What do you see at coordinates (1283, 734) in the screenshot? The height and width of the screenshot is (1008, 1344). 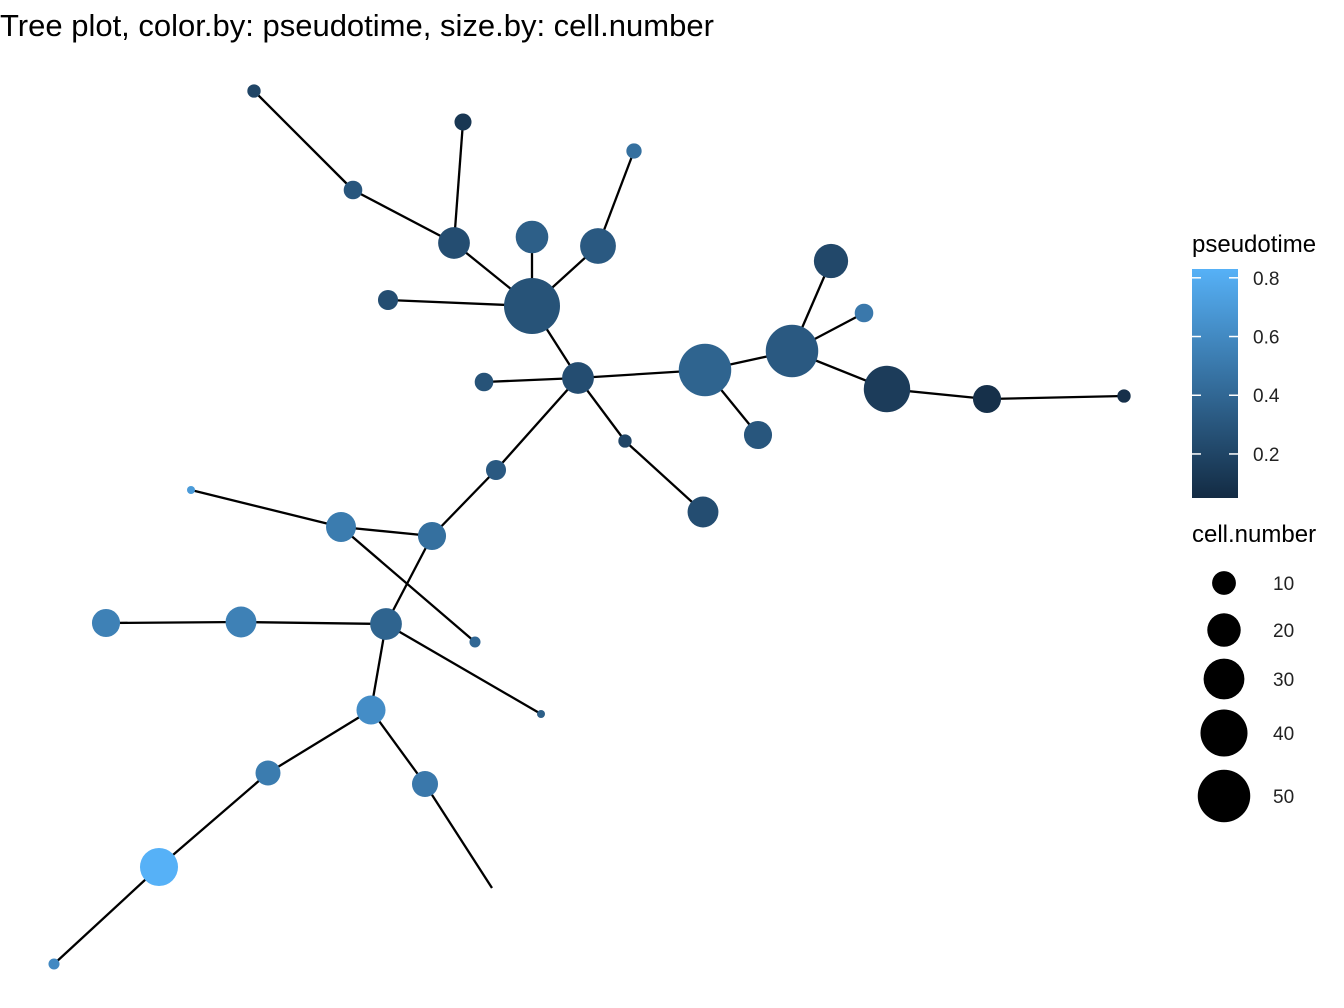 I see `legend-size-label: 40` at bounding box center [1283, 734].